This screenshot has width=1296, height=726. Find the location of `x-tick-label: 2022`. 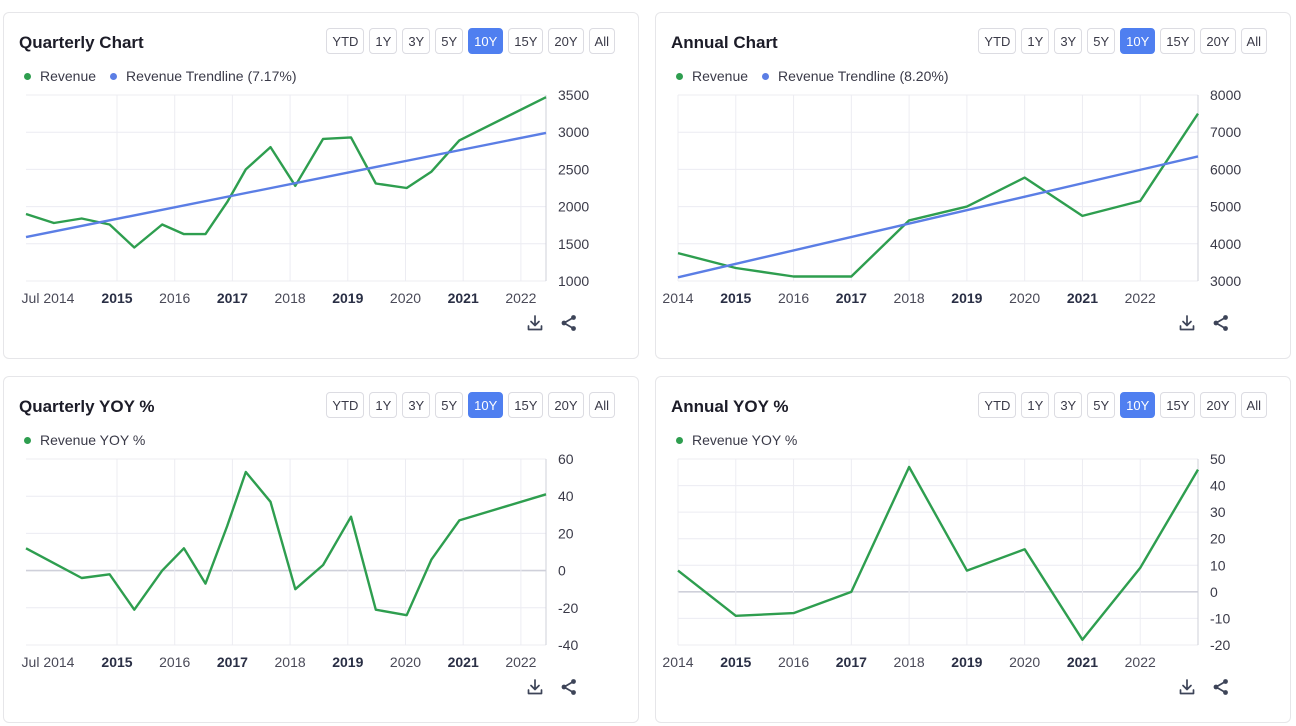

x-tick-label: 2022 is located at coordinates (520, 662).